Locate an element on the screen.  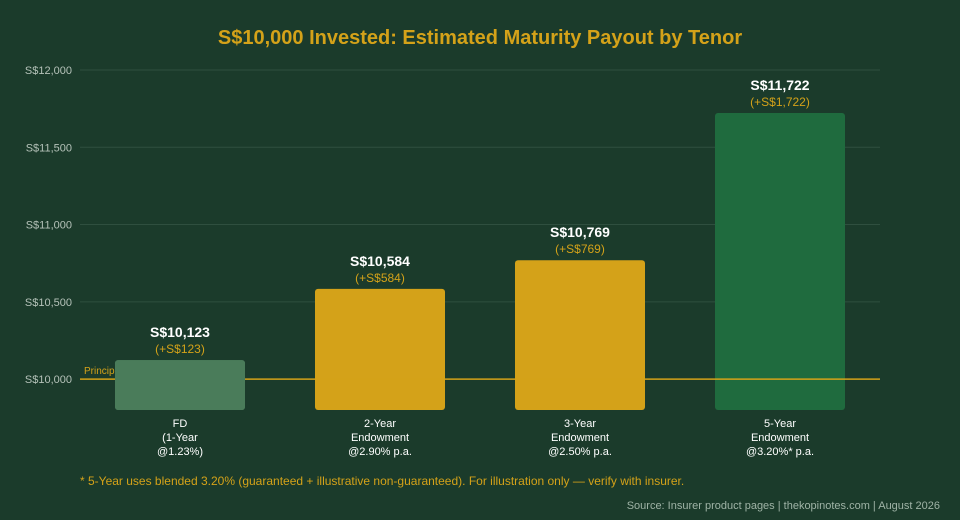
x-tick-label: @2.90% p.a. is located at coordinates (380, 452).